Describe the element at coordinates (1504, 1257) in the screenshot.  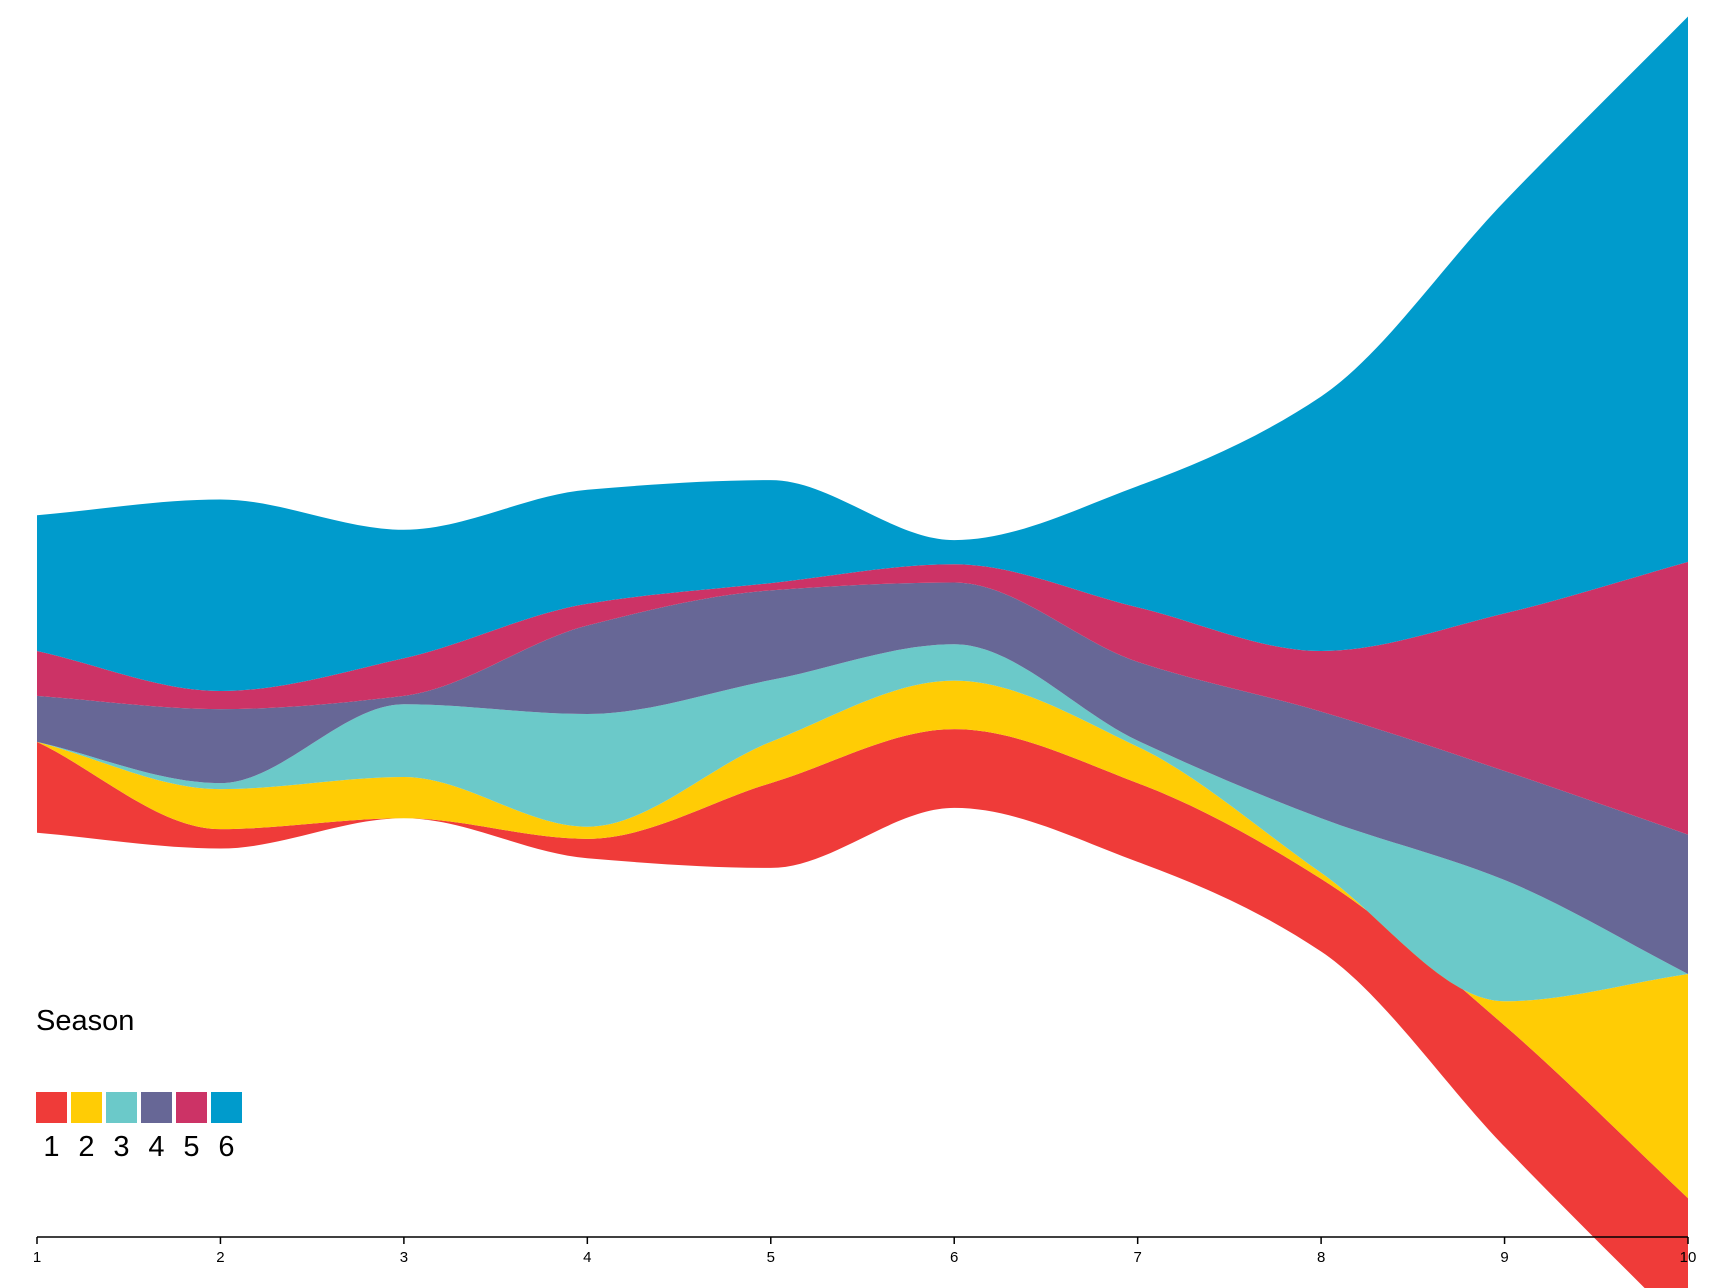
I see `x-tick-label: 9` at that location.